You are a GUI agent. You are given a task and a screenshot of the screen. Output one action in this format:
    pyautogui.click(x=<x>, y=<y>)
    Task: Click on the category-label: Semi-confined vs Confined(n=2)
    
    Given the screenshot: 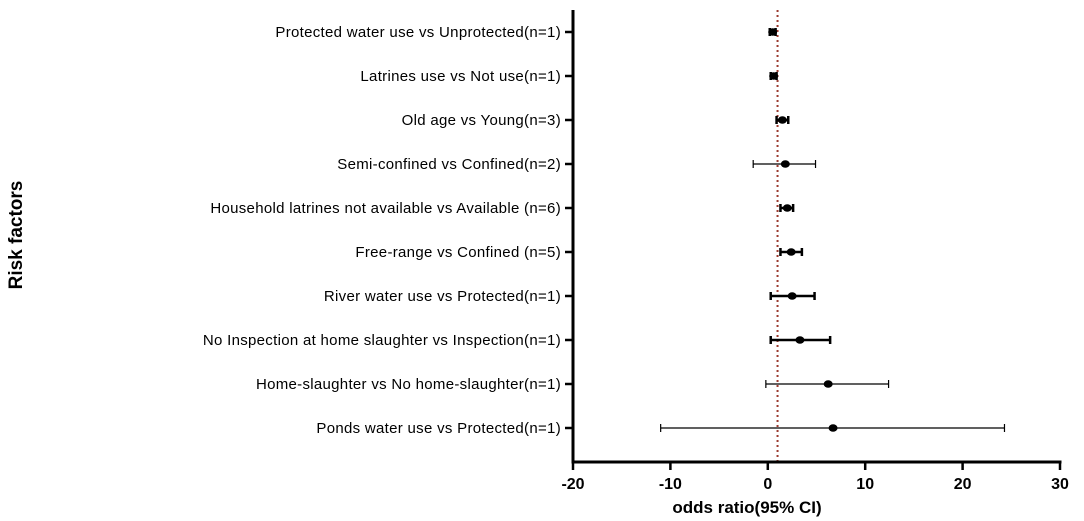 What is the action you would take?
    pyautogui.click(x=449, y=164)
    